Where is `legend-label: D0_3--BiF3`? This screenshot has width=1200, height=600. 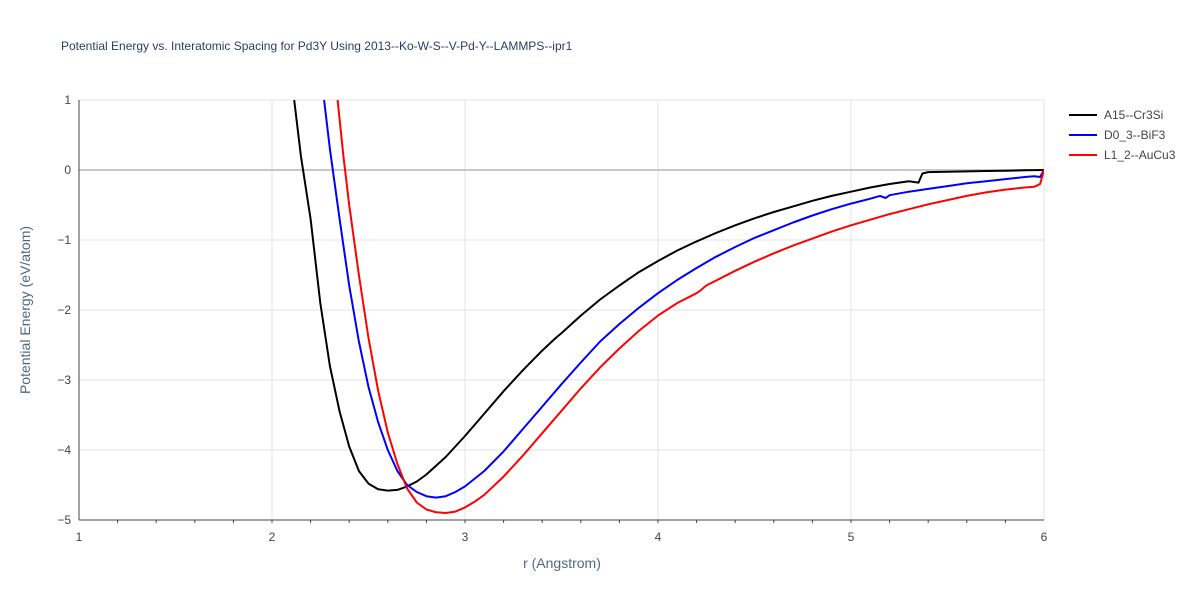 legend-label: D0_3--BiF3 is located at coordinates (1135, 135).